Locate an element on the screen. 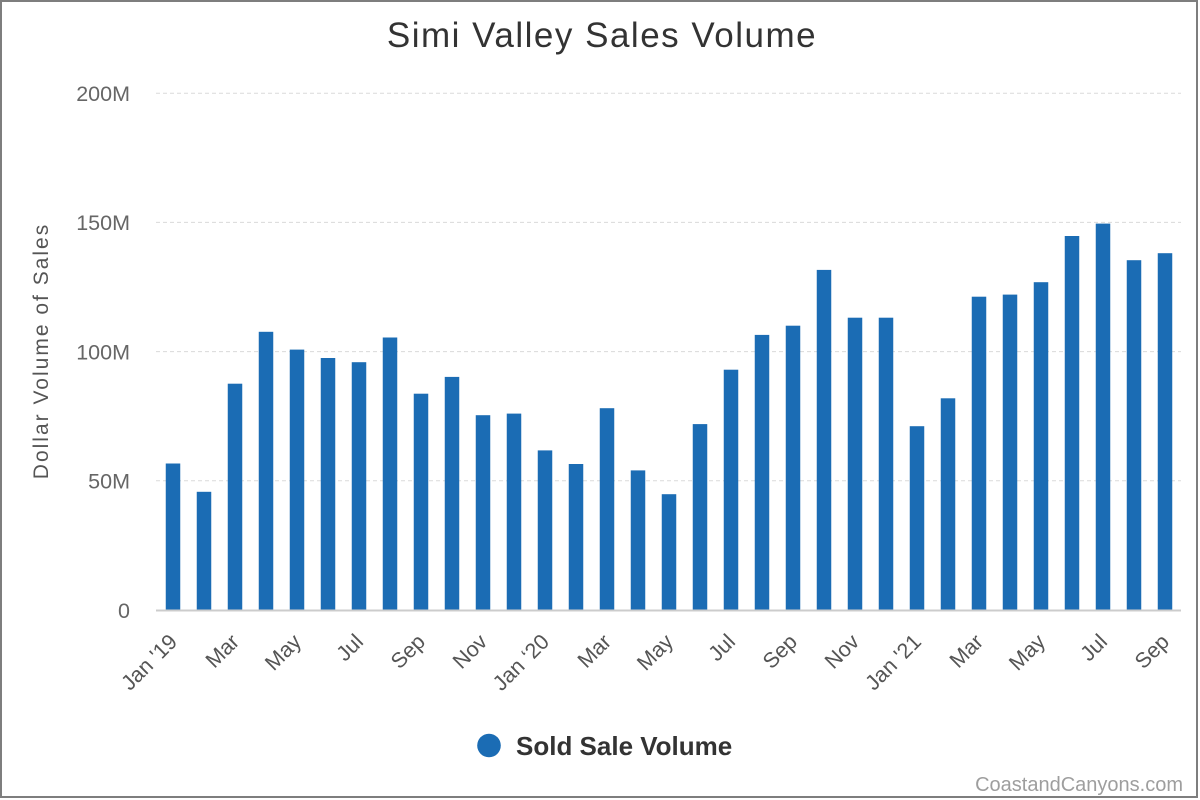 This screenshot has width=1200, height=800. svg-text: Sold Sale Volume is located at coordinates (624, 746).